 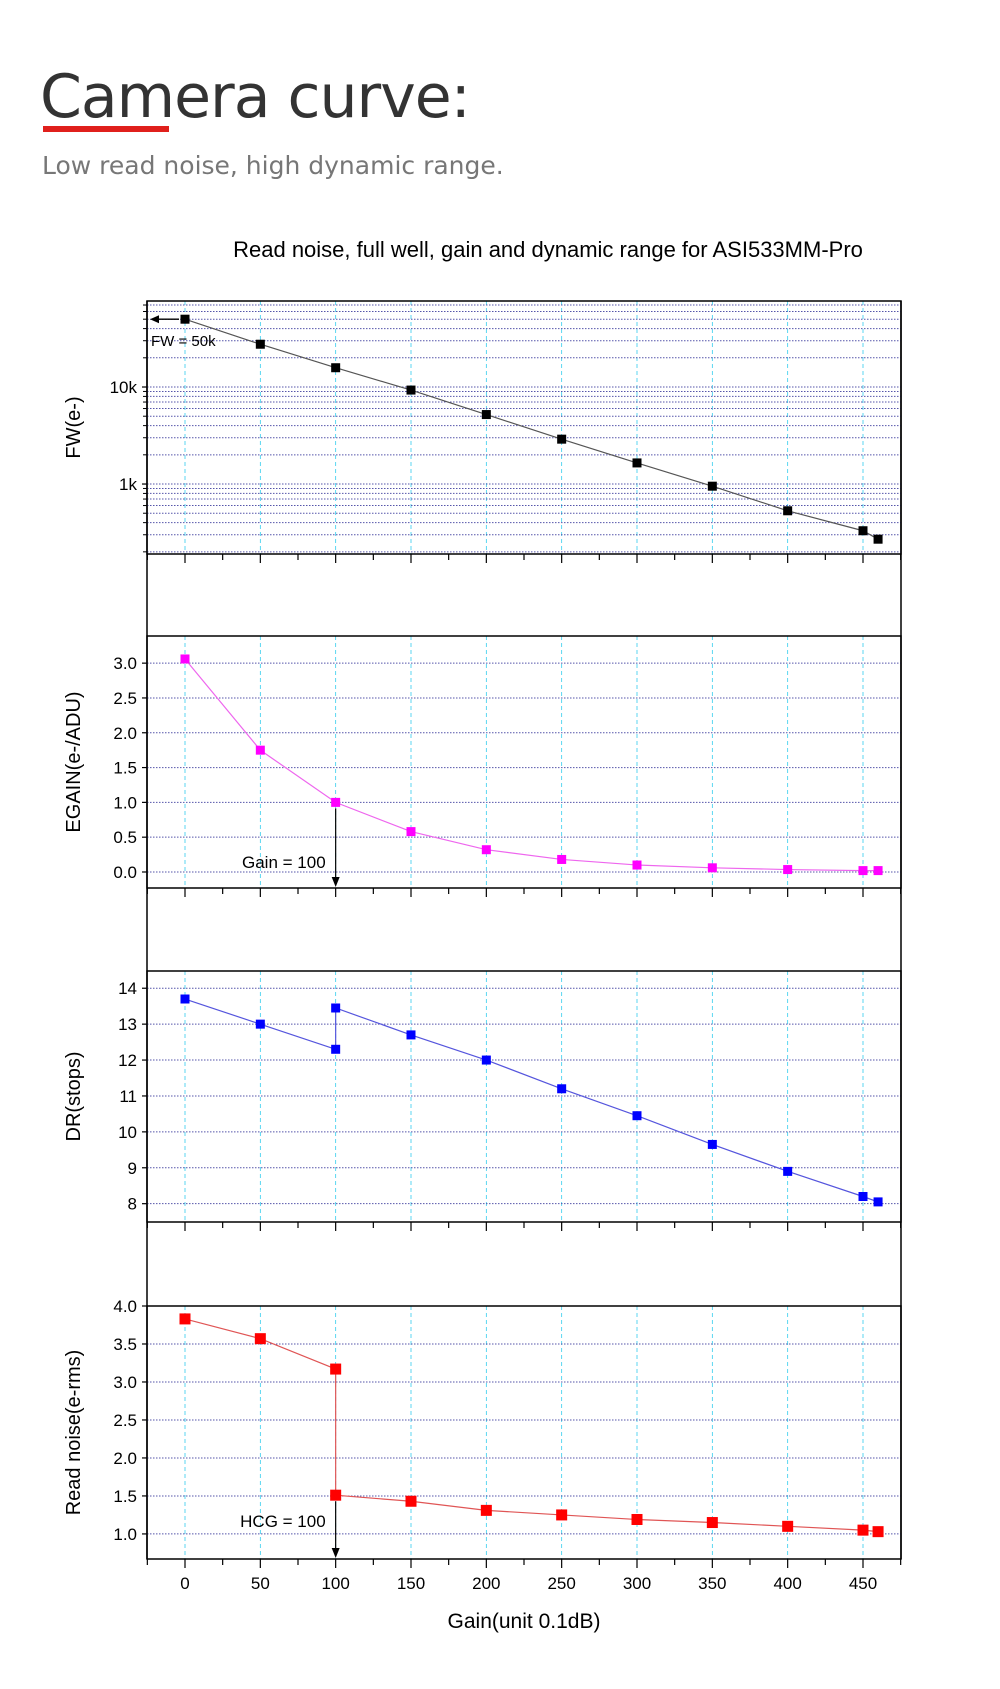 What do you see at coordinates (273, 165) in the screenshot?
I see `page-subtitle: Low read noise, high dynamic range.` at bounding box center [273, 165].